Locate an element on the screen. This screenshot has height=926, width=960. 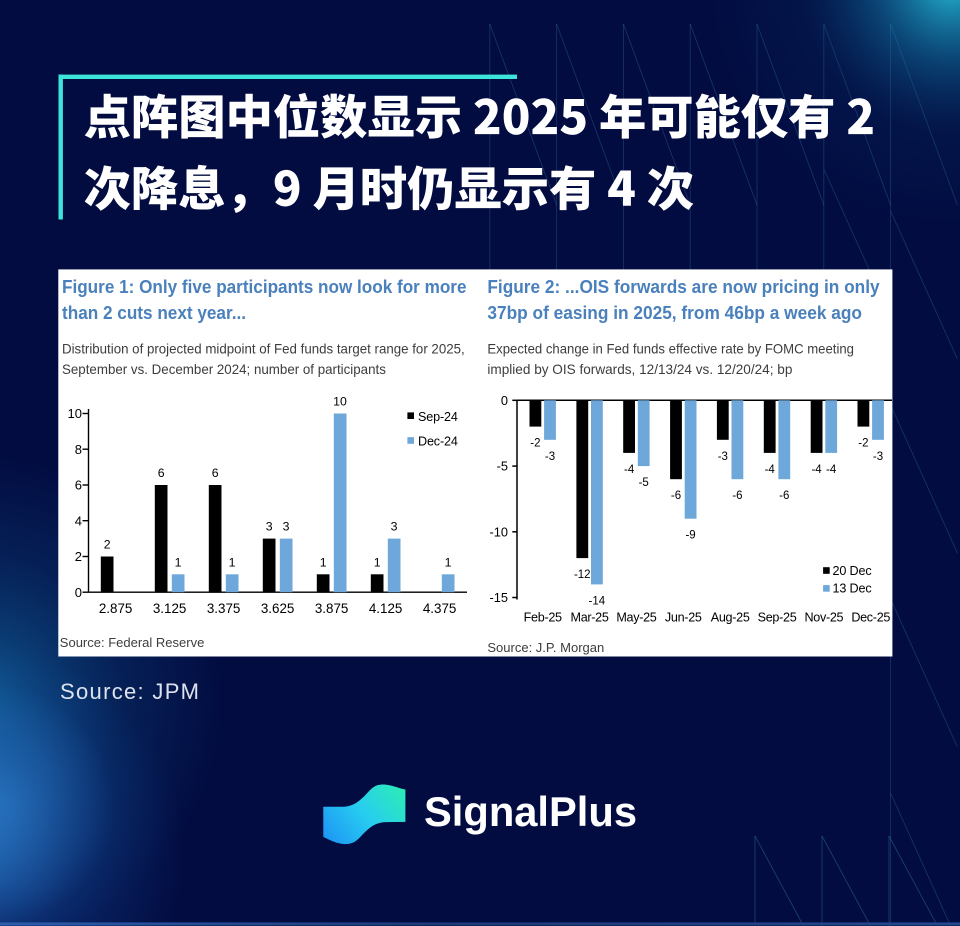
svg-text: Dec-24 is located at coordinates (438, 442).